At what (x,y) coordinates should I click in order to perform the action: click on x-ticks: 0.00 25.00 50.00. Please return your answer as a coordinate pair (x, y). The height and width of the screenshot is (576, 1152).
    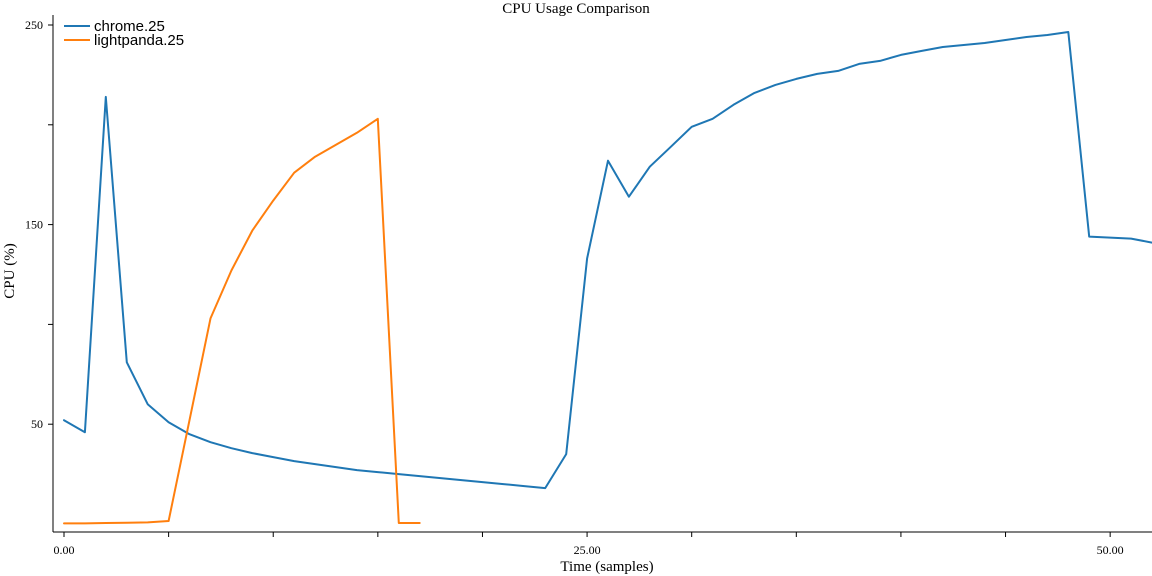
    Looking at the image, I should click on (589, 544).